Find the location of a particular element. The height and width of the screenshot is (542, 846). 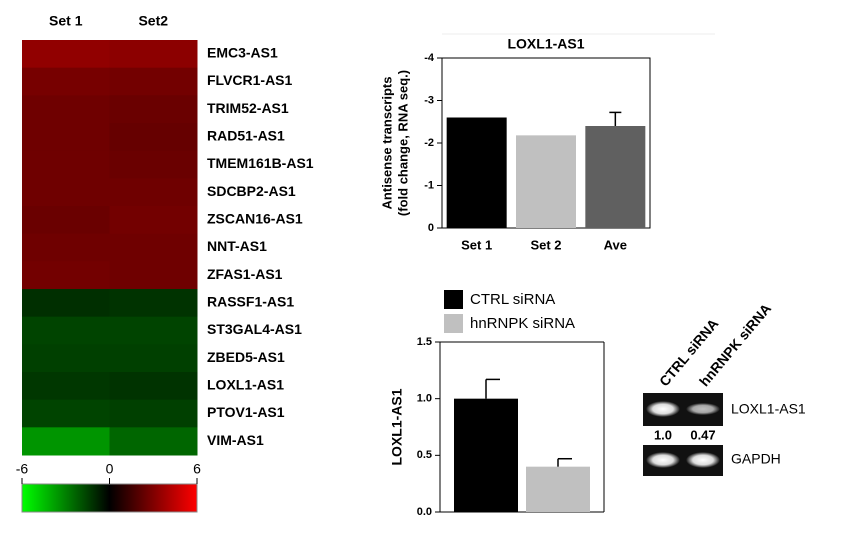

lane-label: hnRNPK siRNA is located at coordinates (735, 344).